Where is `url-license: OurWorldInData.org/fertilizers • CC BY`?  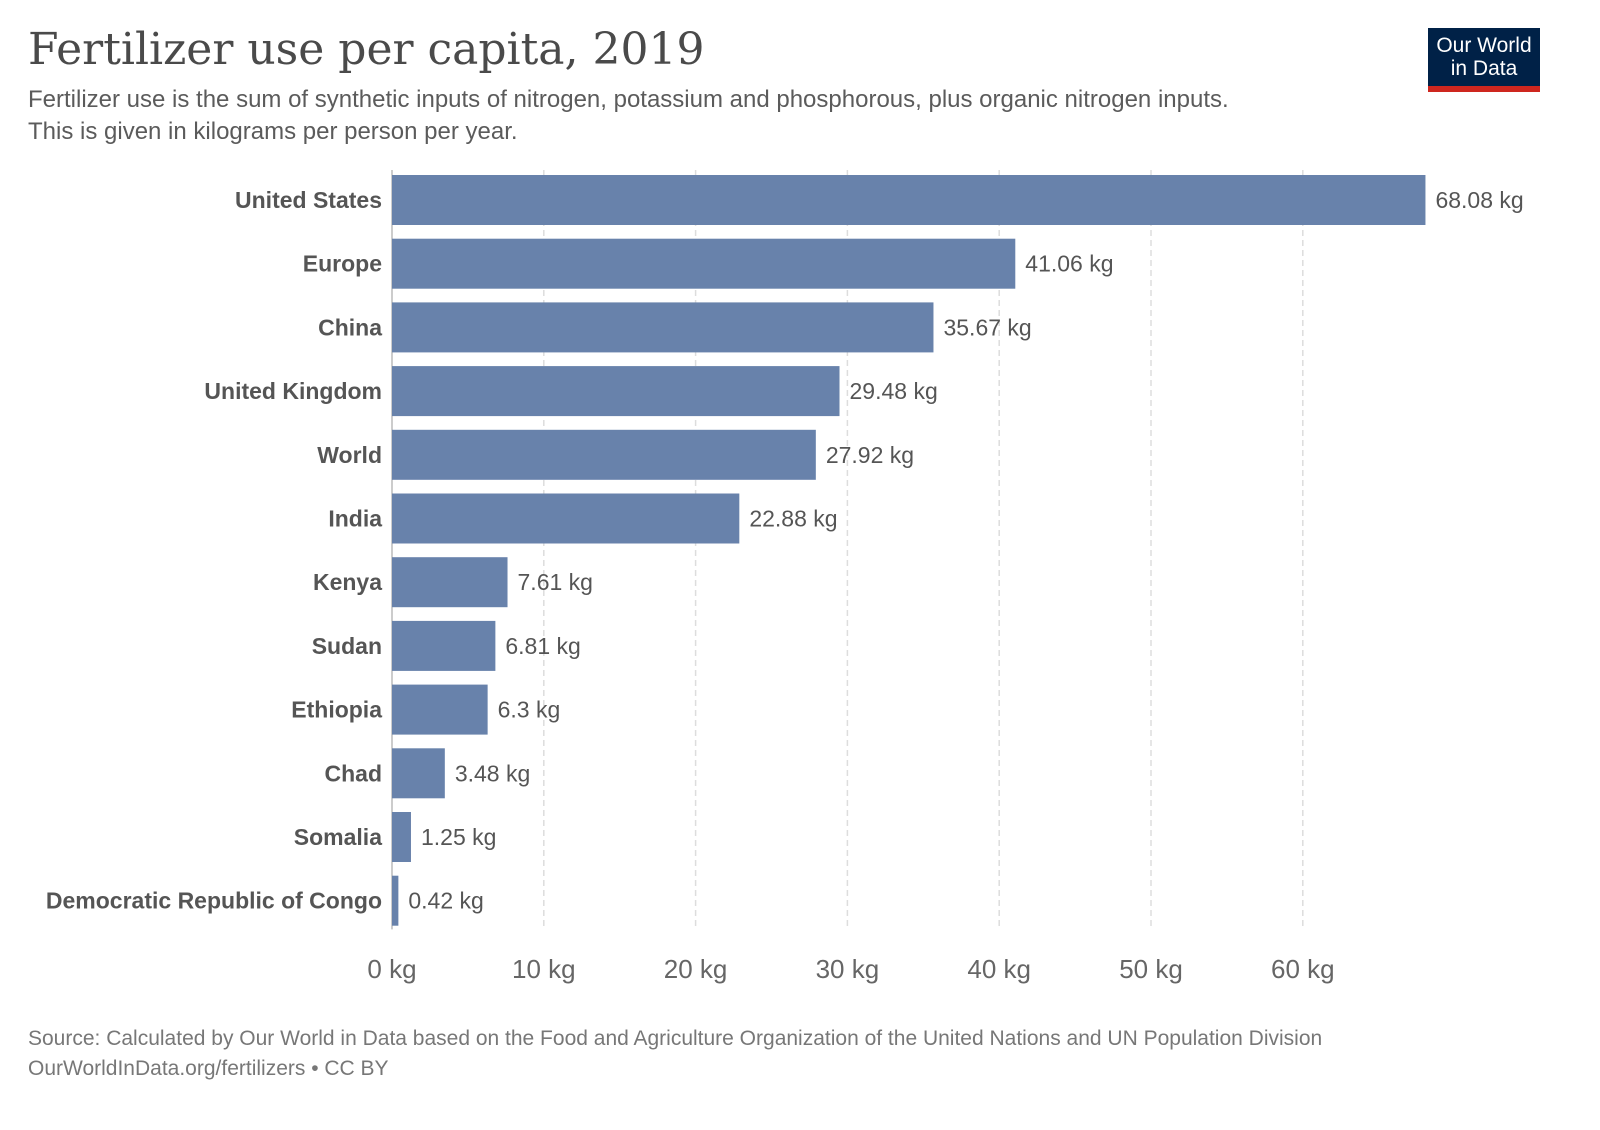 url-license: OurWorldInData.org/fertilizers • CC BY is located at coordinates (208, 1068).